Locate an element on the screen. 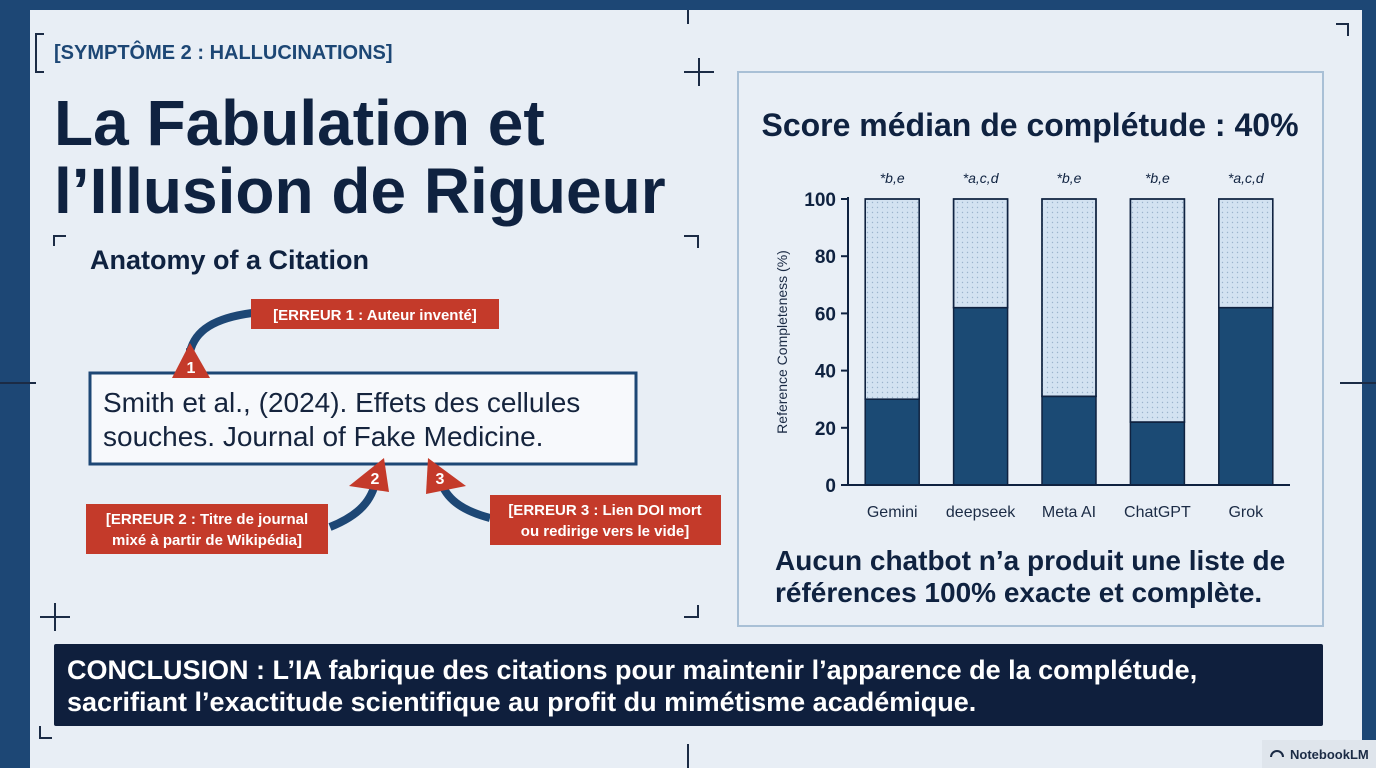  title-line: l’Illusion de Rigueur is located at coordinates (360, 191).